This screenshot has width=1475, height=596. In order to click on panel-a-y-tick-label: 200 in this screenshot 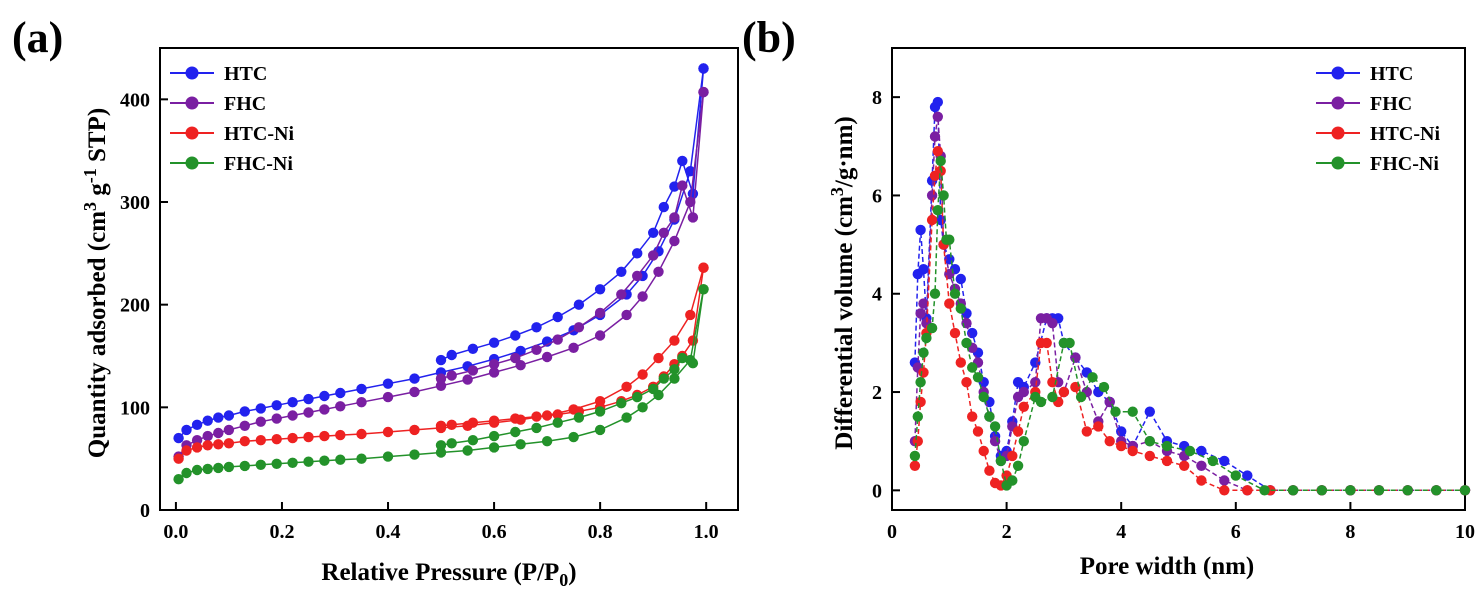, I will do `click(135, 306)`.